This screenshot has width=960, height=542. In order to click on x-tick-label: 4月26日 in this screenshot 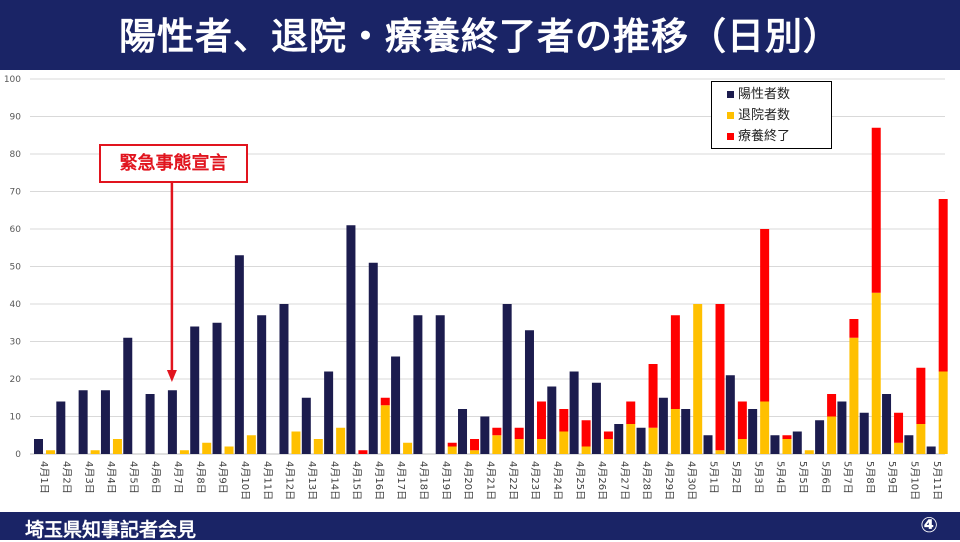, I will do `click(602, 480)`.